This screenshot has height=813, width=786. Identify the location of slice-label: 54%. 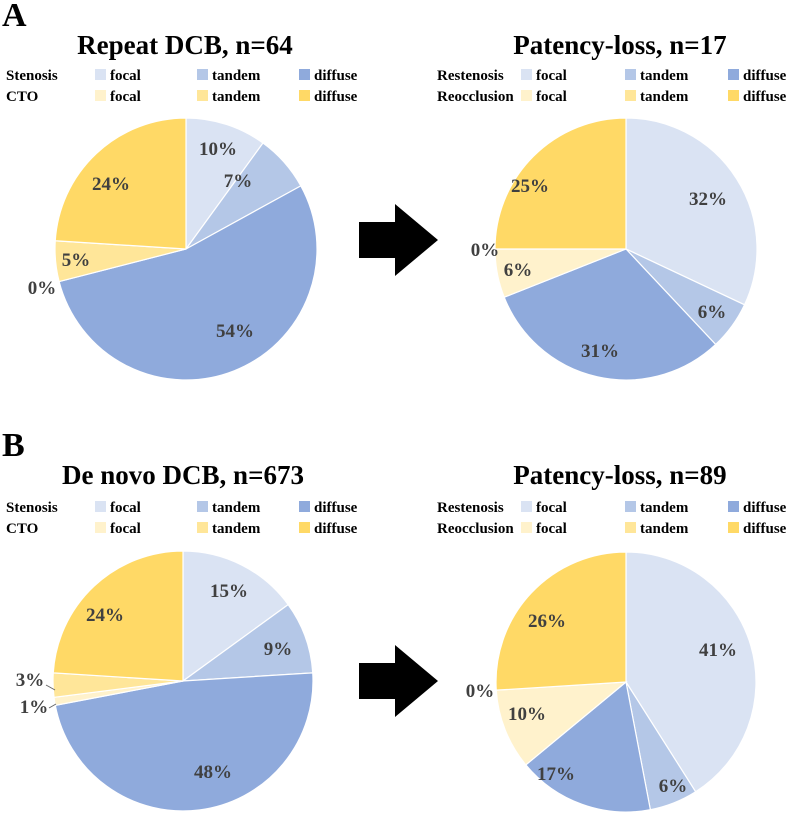
(235, 331).